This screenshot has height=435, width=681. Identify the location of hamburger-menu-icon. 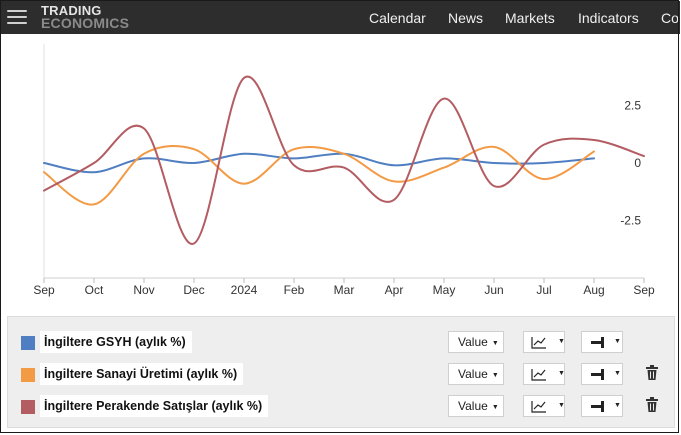
(17, 18).